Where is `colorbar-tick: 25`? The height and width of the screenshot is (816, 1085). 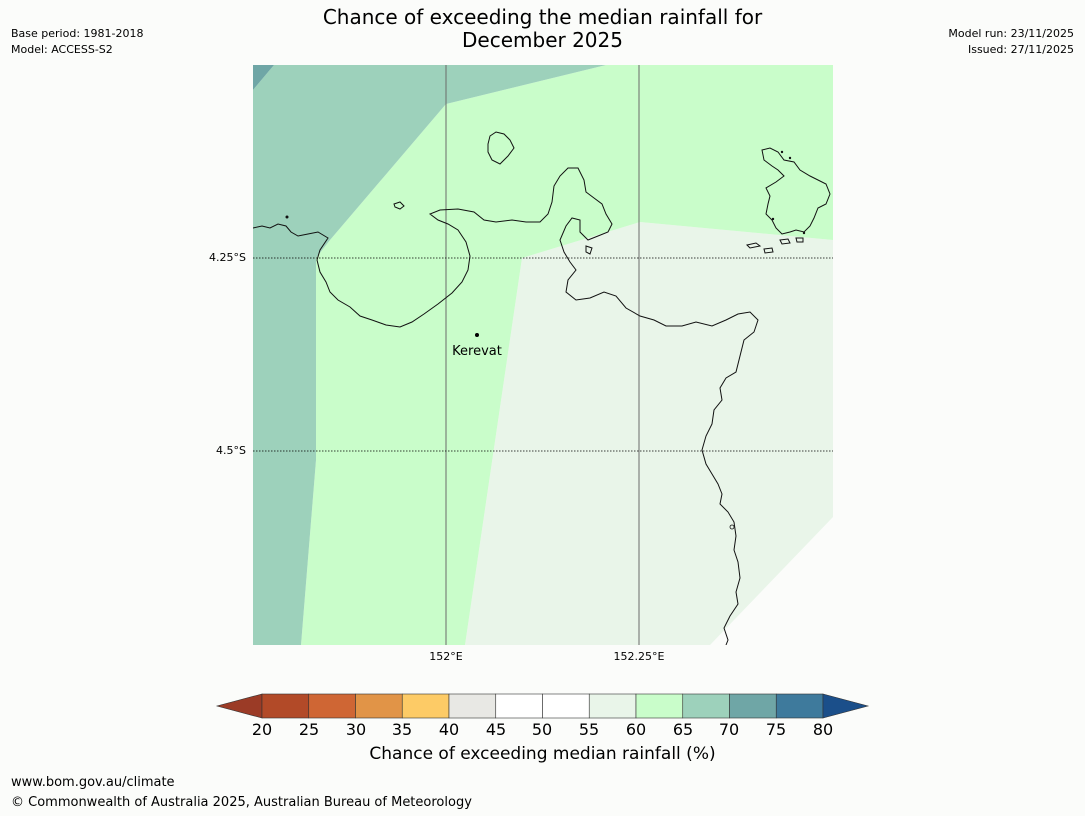 colorbar-tick: 25 is located at coordinates (309, 729).